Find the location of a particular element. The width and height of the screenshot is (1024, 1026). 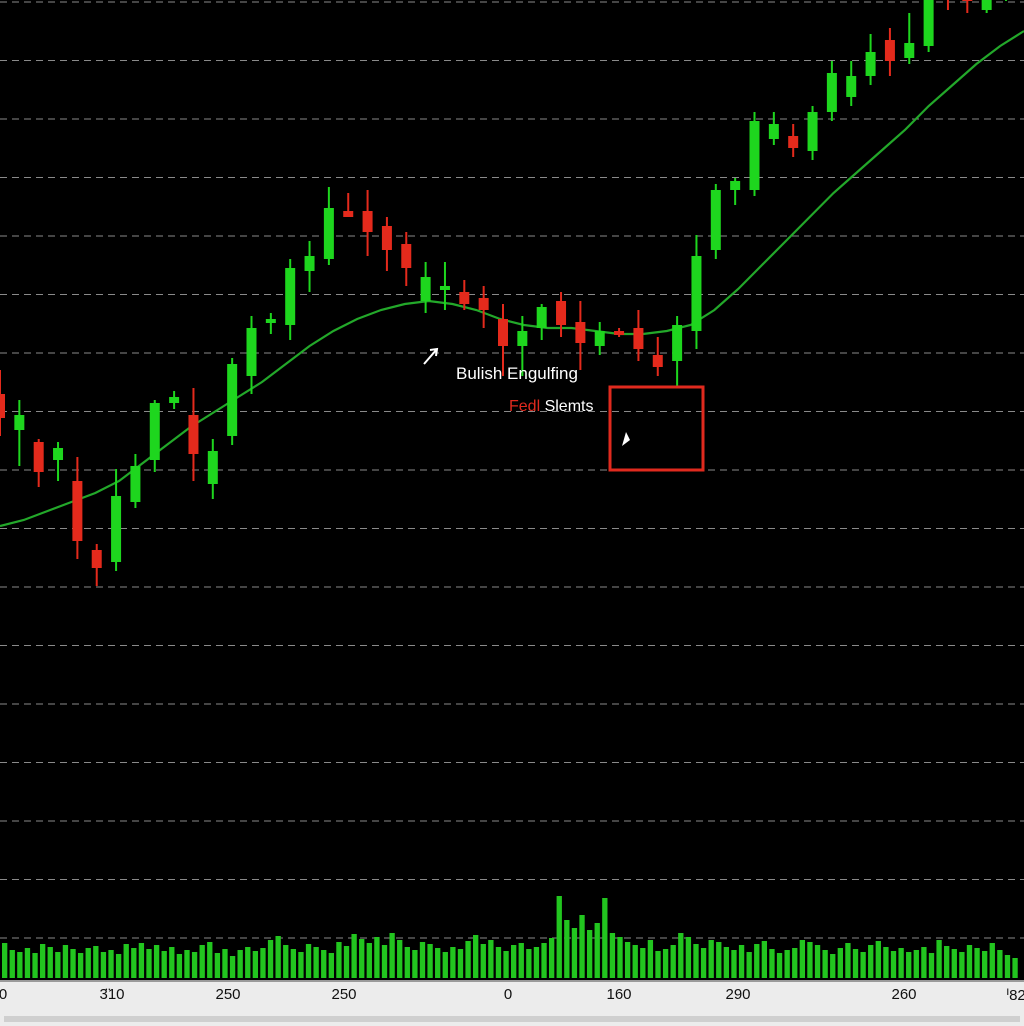

annotation-arrow-icon is located at coordinates (431, 356).